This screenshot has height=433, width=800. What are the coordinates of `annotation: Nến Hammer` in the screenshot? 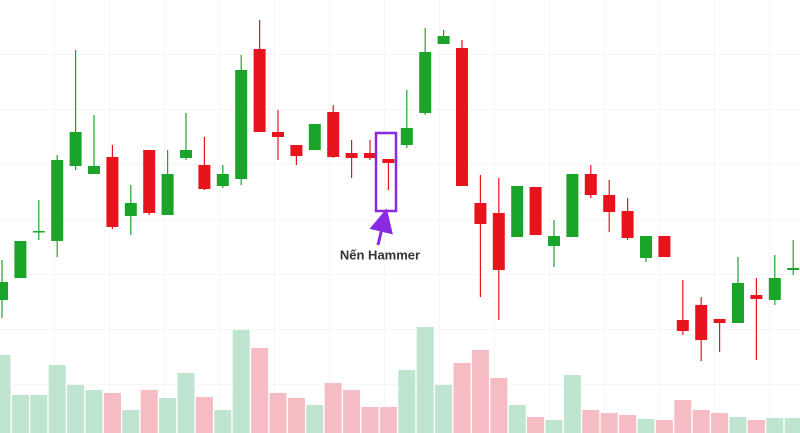 It's located at (380, 254).